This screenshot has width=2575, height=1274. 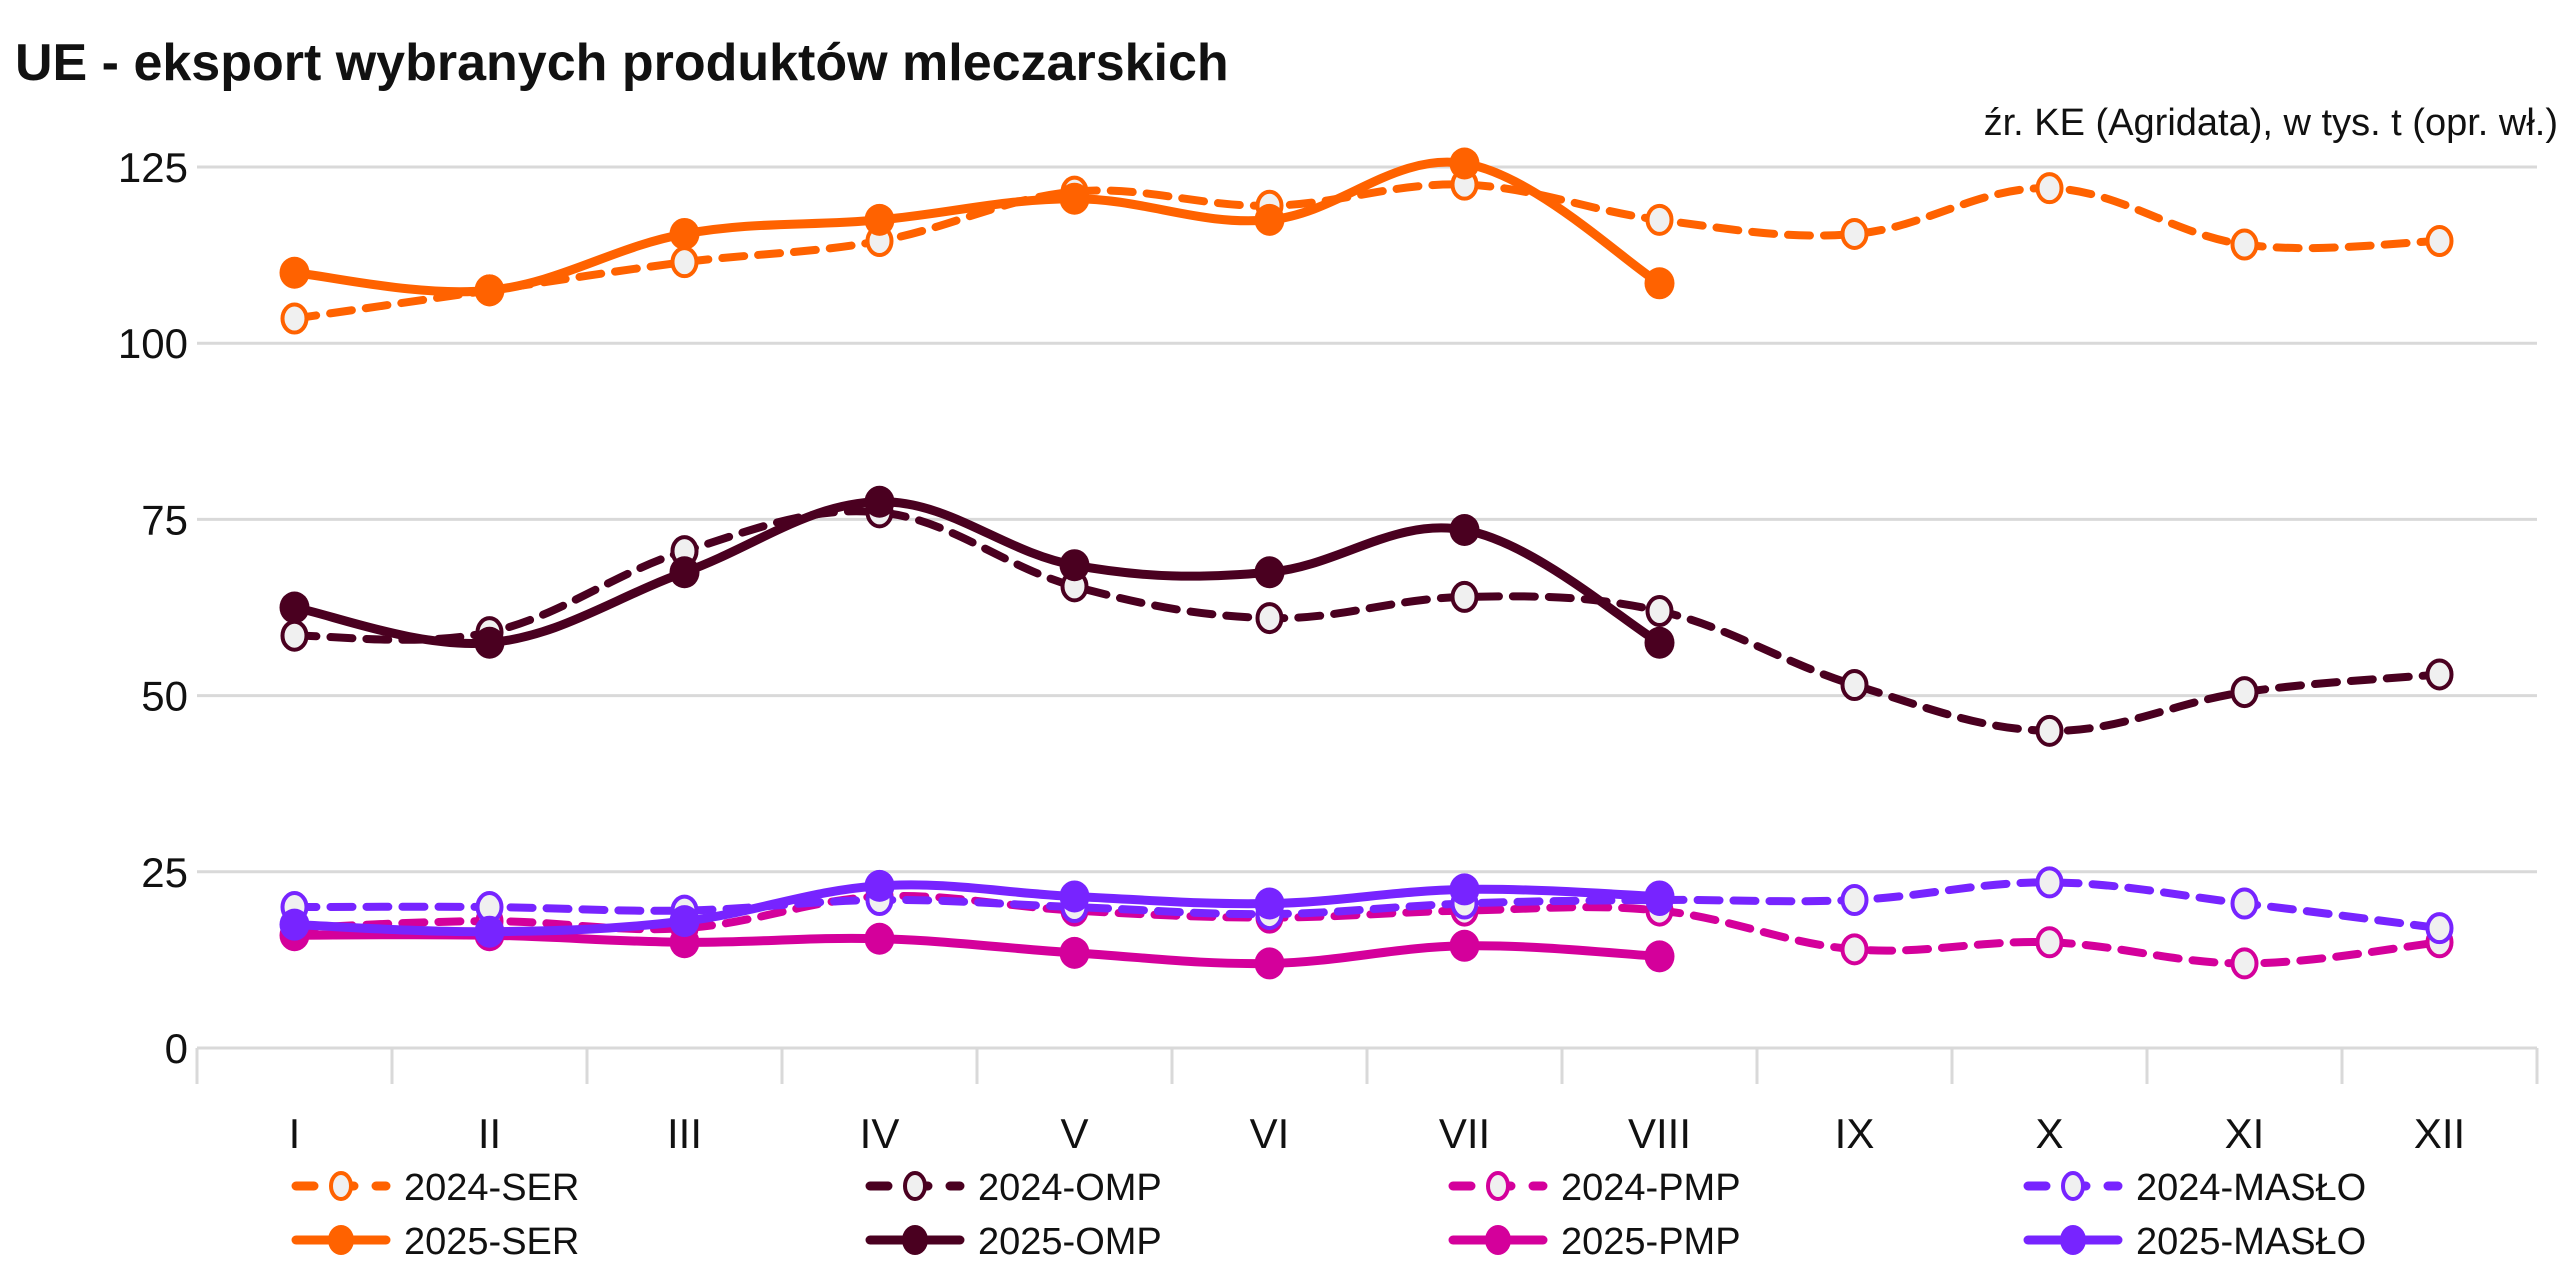 I want to click on legend-label: 2025-OMP, so click(x=1070, y=1242).